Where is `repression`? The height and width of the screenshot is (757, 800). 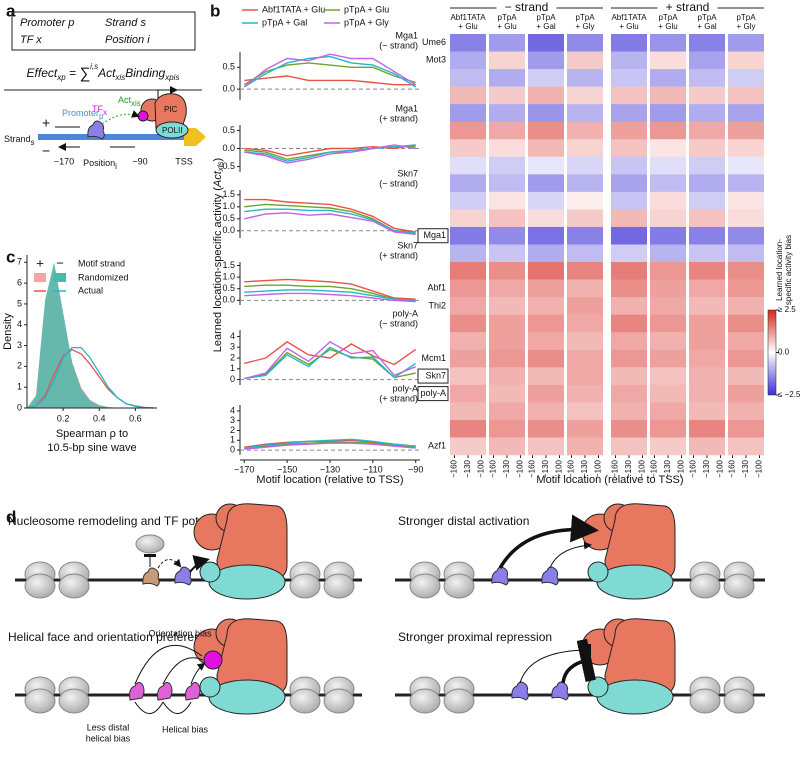 repression is located at coordinates (578, 661).